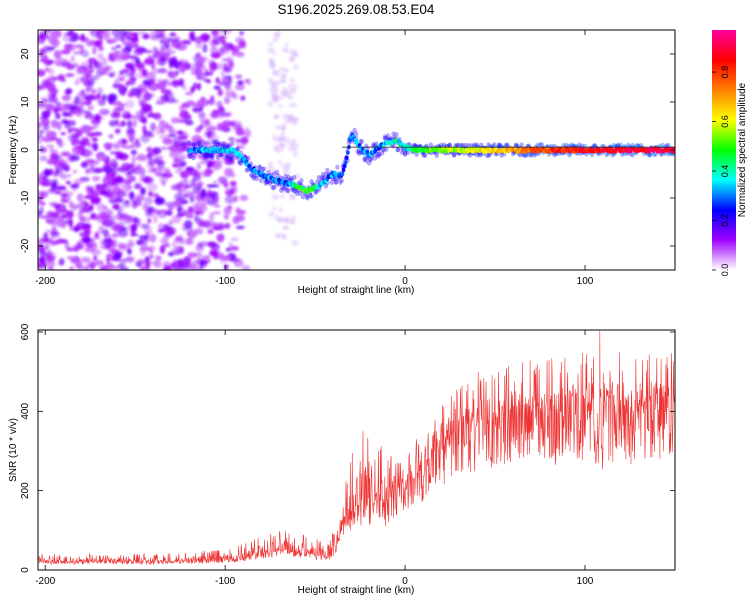 The width and height of the screenshot is (750, 600). I want to click on spectrogram-x-tick-label: 0, so click(405, 281).